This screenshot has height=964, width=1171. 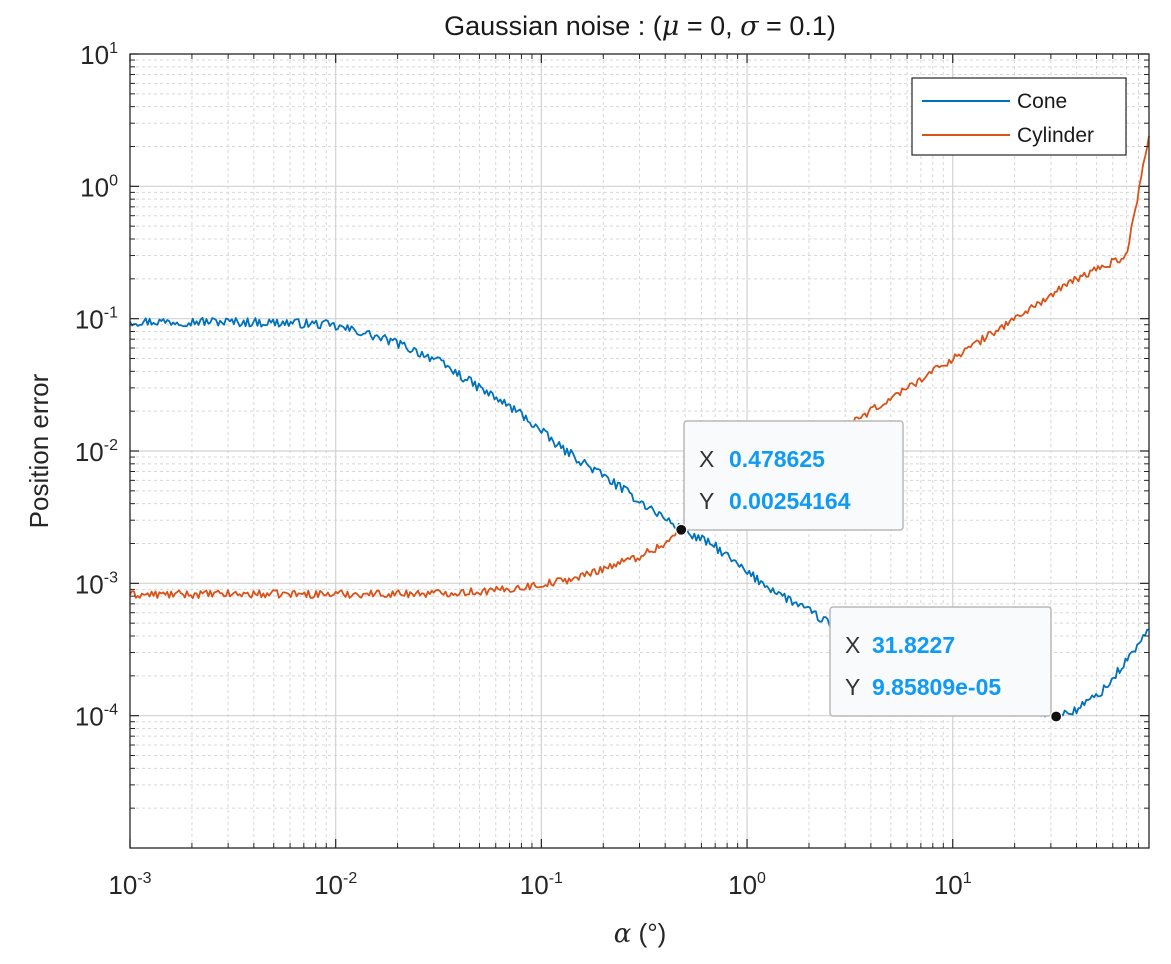 I want to click on x-tick-label: 10⁰, so click(x=747, y=885).